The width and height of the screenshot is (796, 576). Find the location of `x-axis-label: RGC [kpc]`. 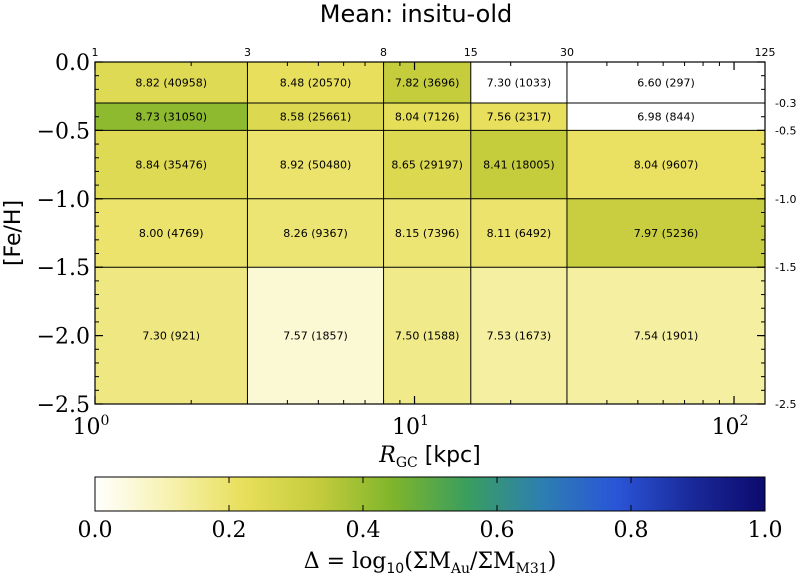

x-axis-label: RGC [kpc] is located at coordinates (429, 457).